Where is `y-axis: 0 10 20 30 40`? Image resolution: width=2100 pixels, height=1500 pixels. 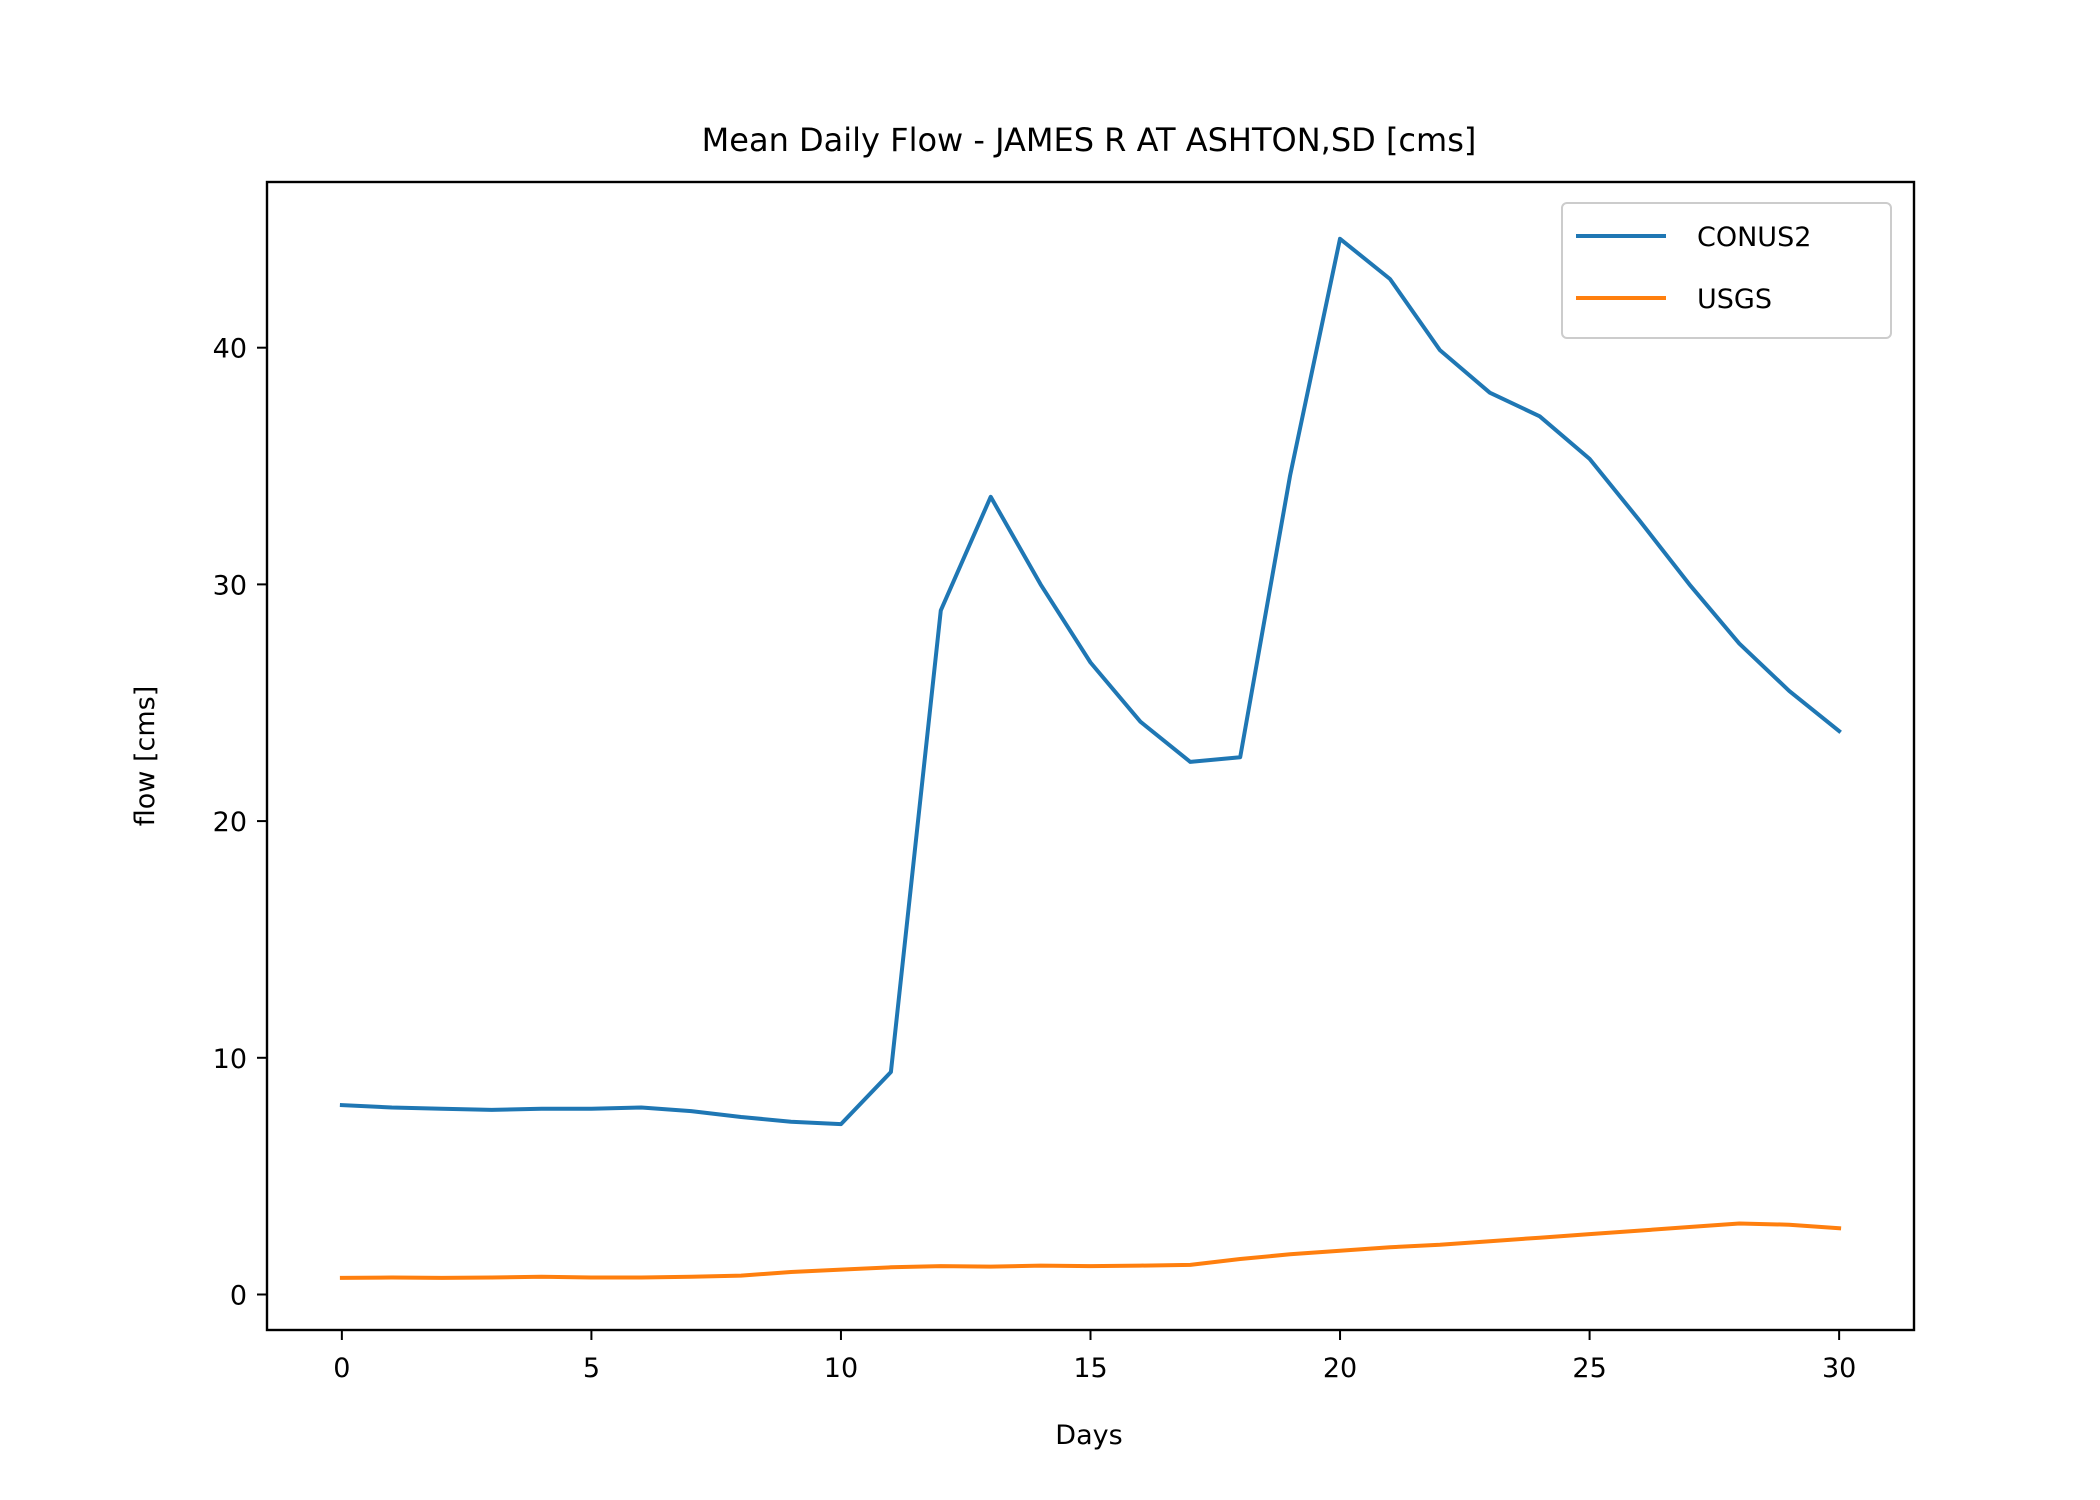
y-axis: 0 10 20 30 40 is located at coordinates (240, 822).